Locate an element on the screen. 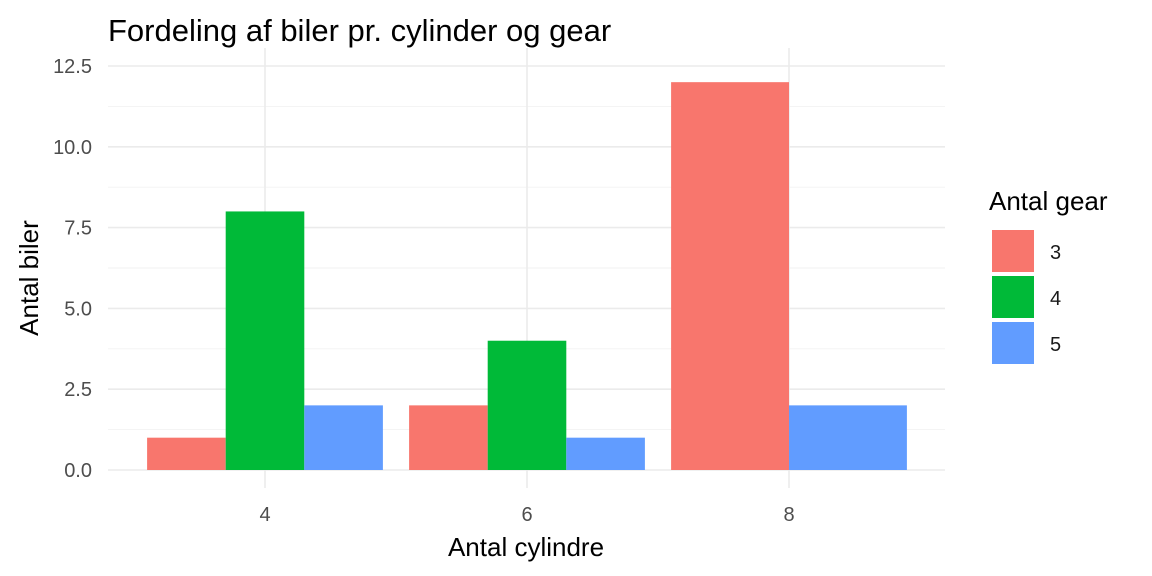  legend-items: 3 4 5 is located at coordinates (1026, 297).